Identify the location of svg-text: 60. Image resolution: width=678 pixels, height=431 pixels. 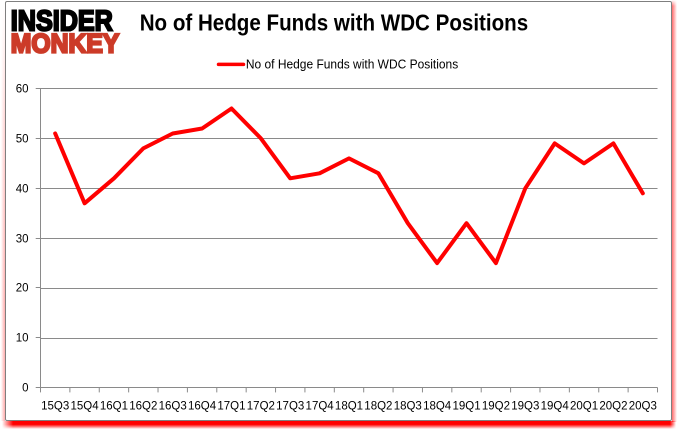
(22, 90).